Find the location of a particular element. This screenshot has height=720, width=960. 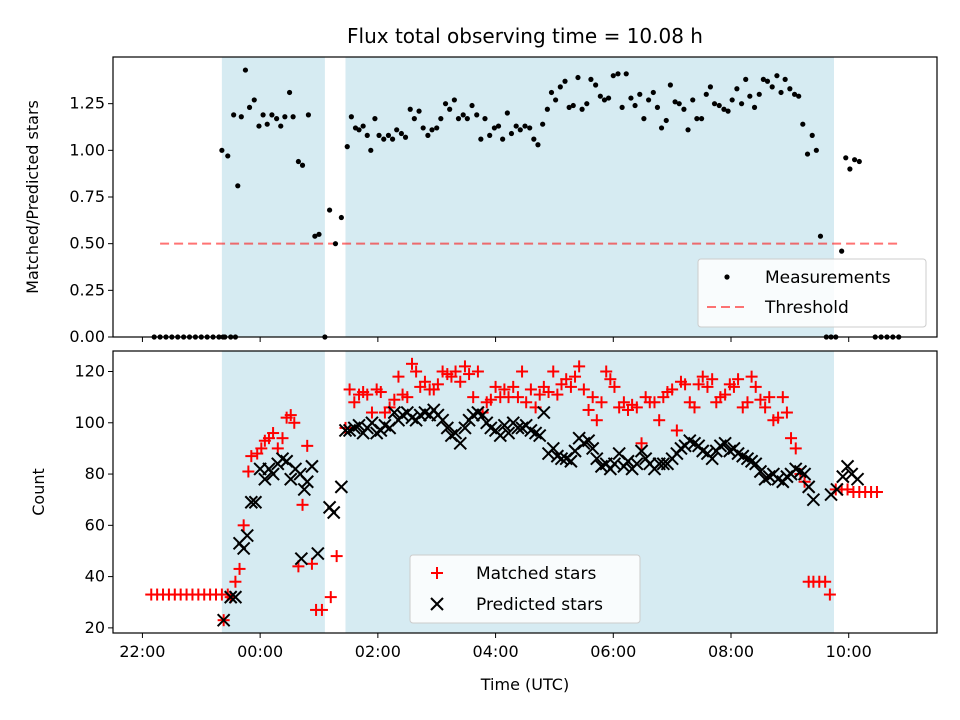

bottom-y-tick-label: 20 is located at coordinates (95, 627).